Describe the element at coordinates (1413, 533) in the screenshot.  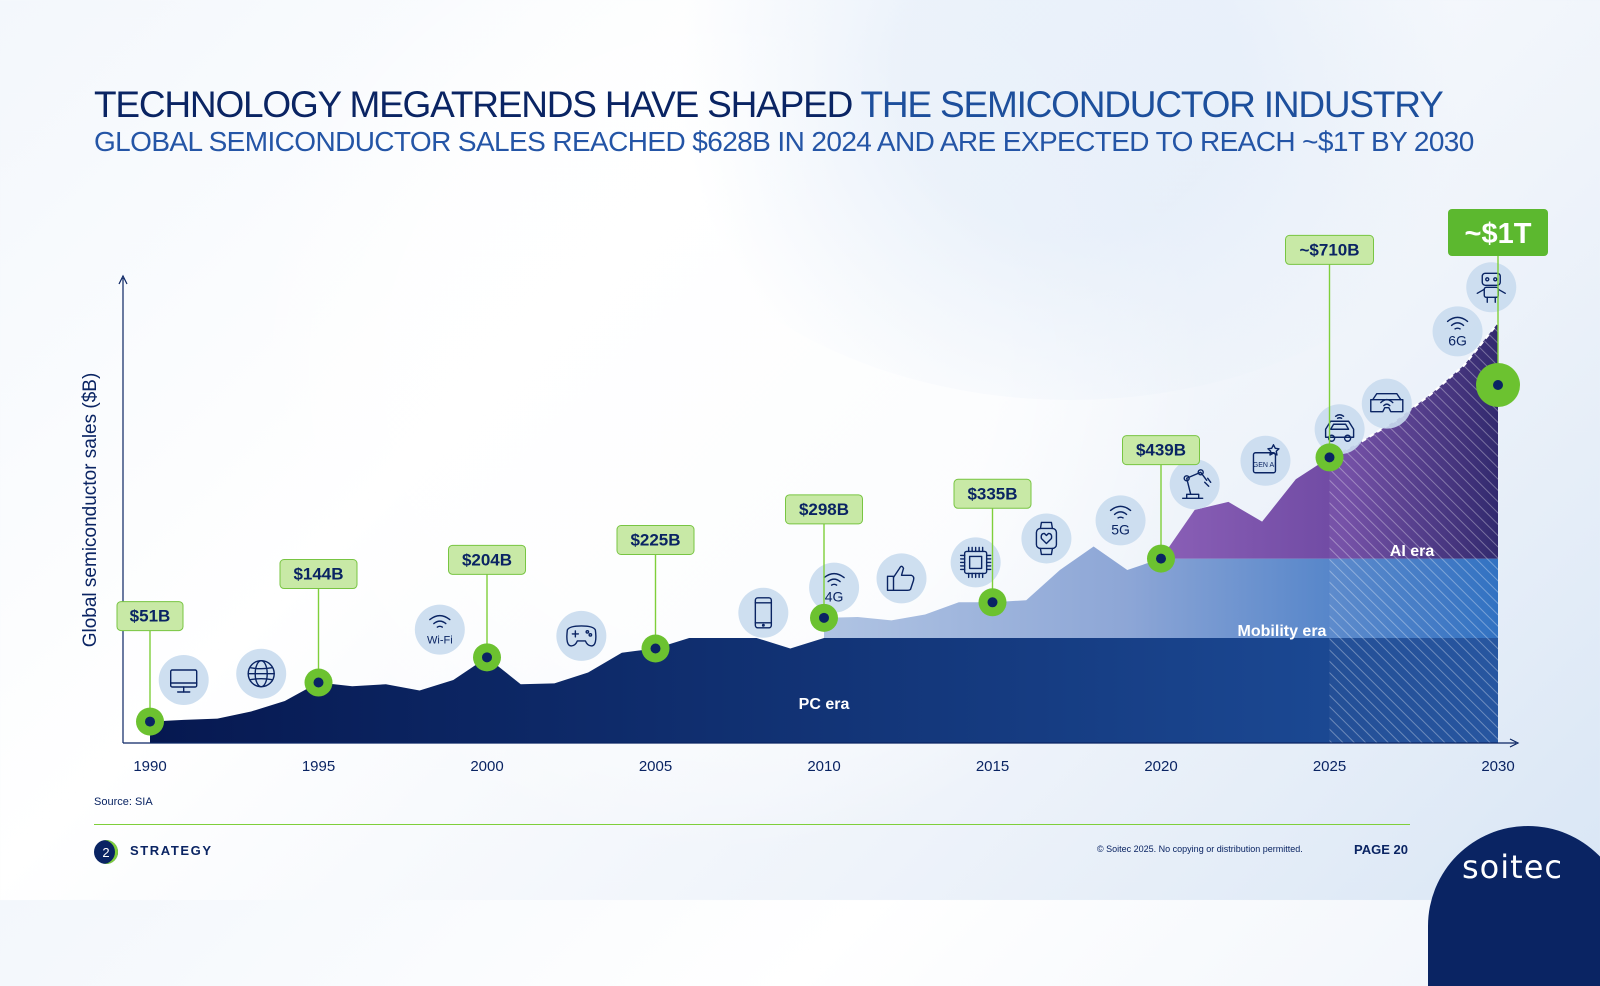
I see `forecast-hatch` at that location.